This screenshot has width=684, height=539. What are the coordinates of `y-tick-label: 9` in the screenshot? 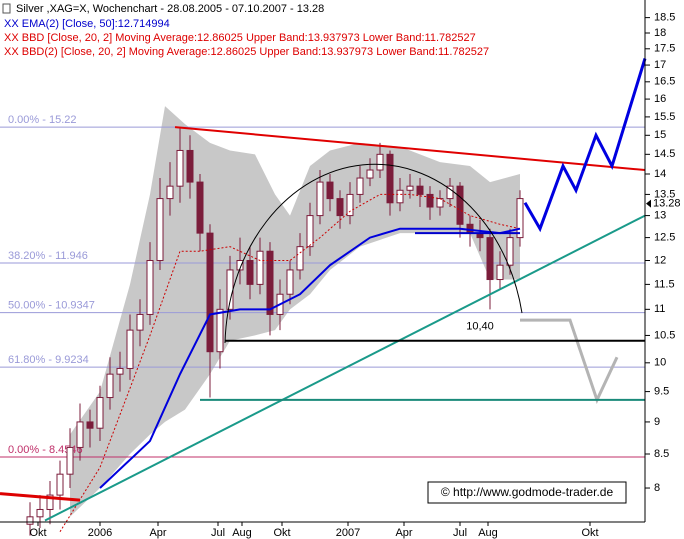 It's located at (657, 422).